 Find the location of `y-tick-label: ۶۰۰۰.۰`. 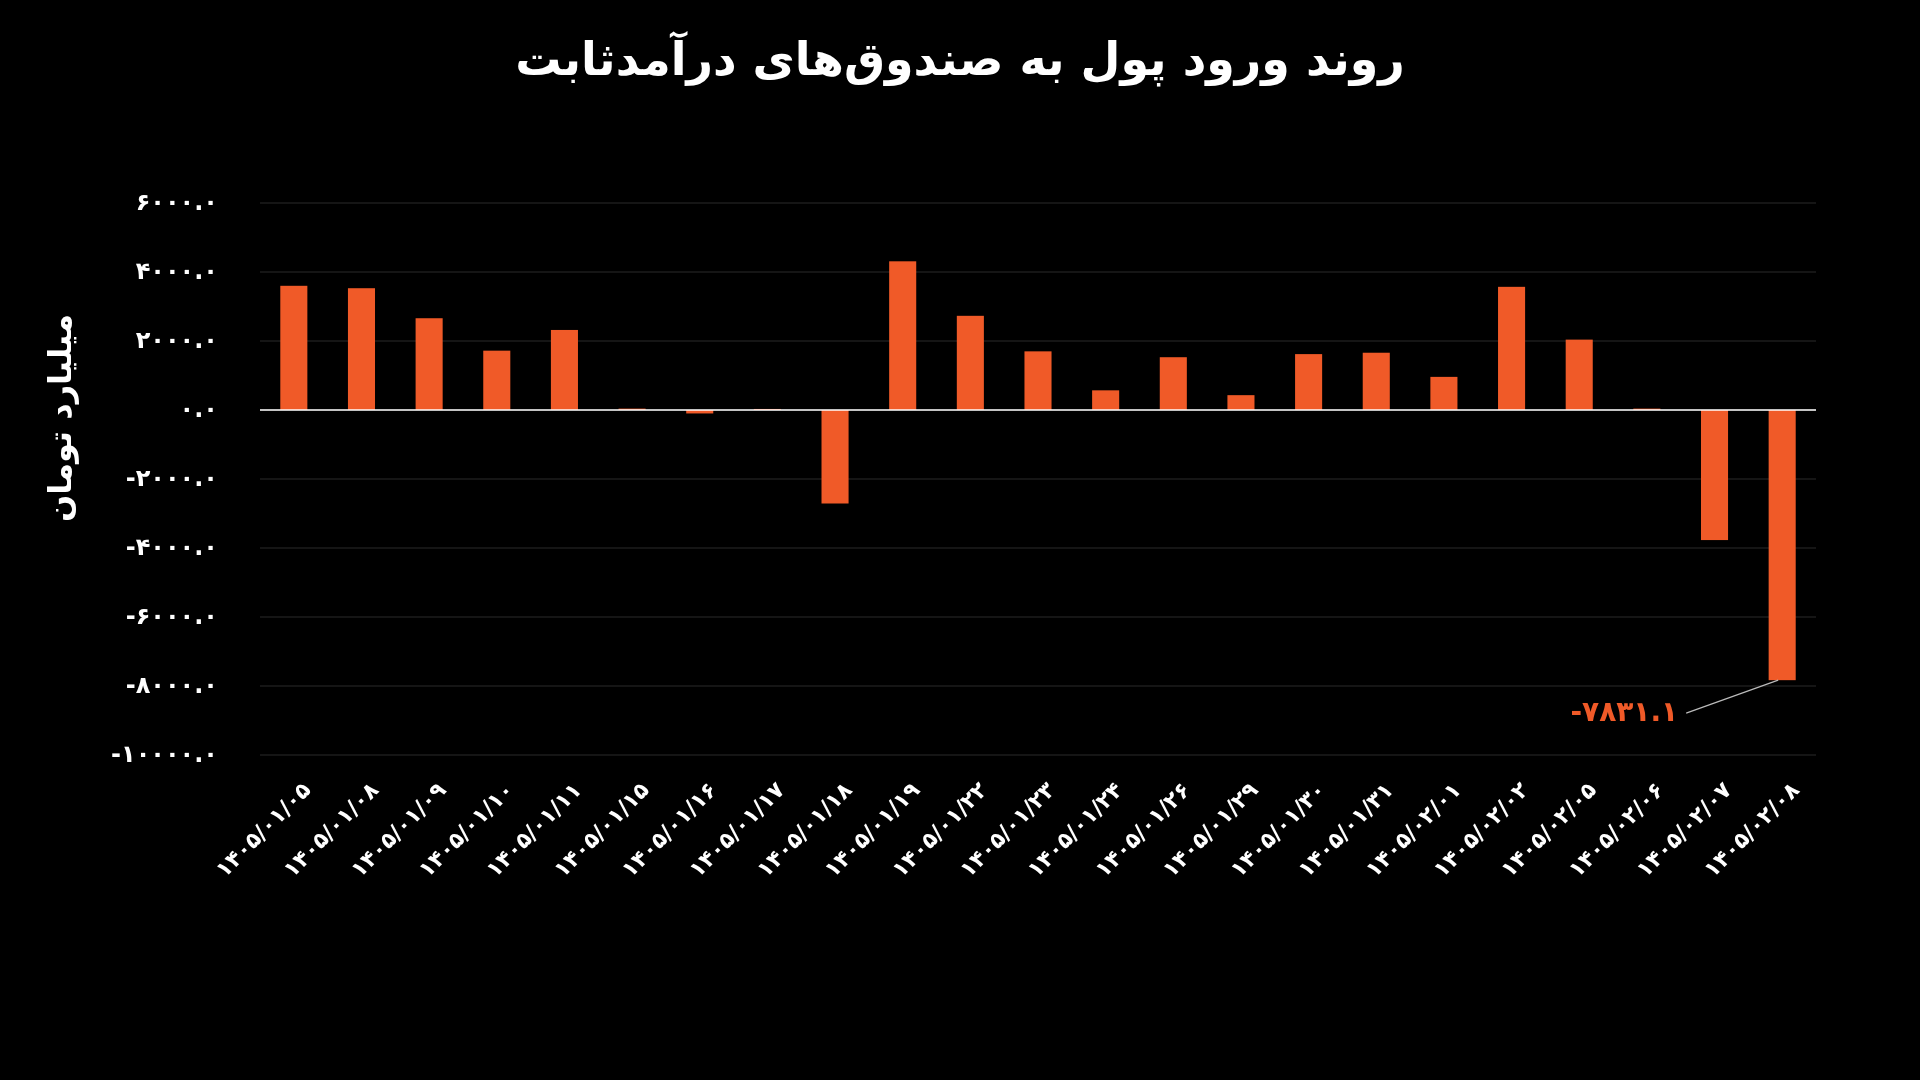

y-tick-label: ۶۰۰۰.۰ is located at coordinates (176, 202).